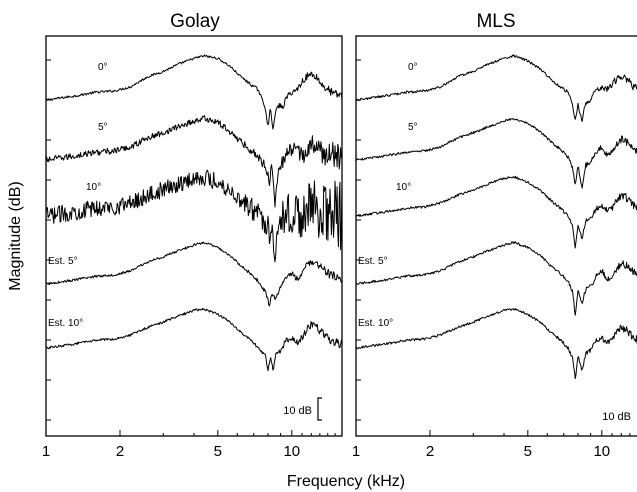 The image size is (637, 492). What do you see at coordinates (601, 451) in the screenshot?
I see `mls-x-tick-label: 10` at bounding box center [601, 451].